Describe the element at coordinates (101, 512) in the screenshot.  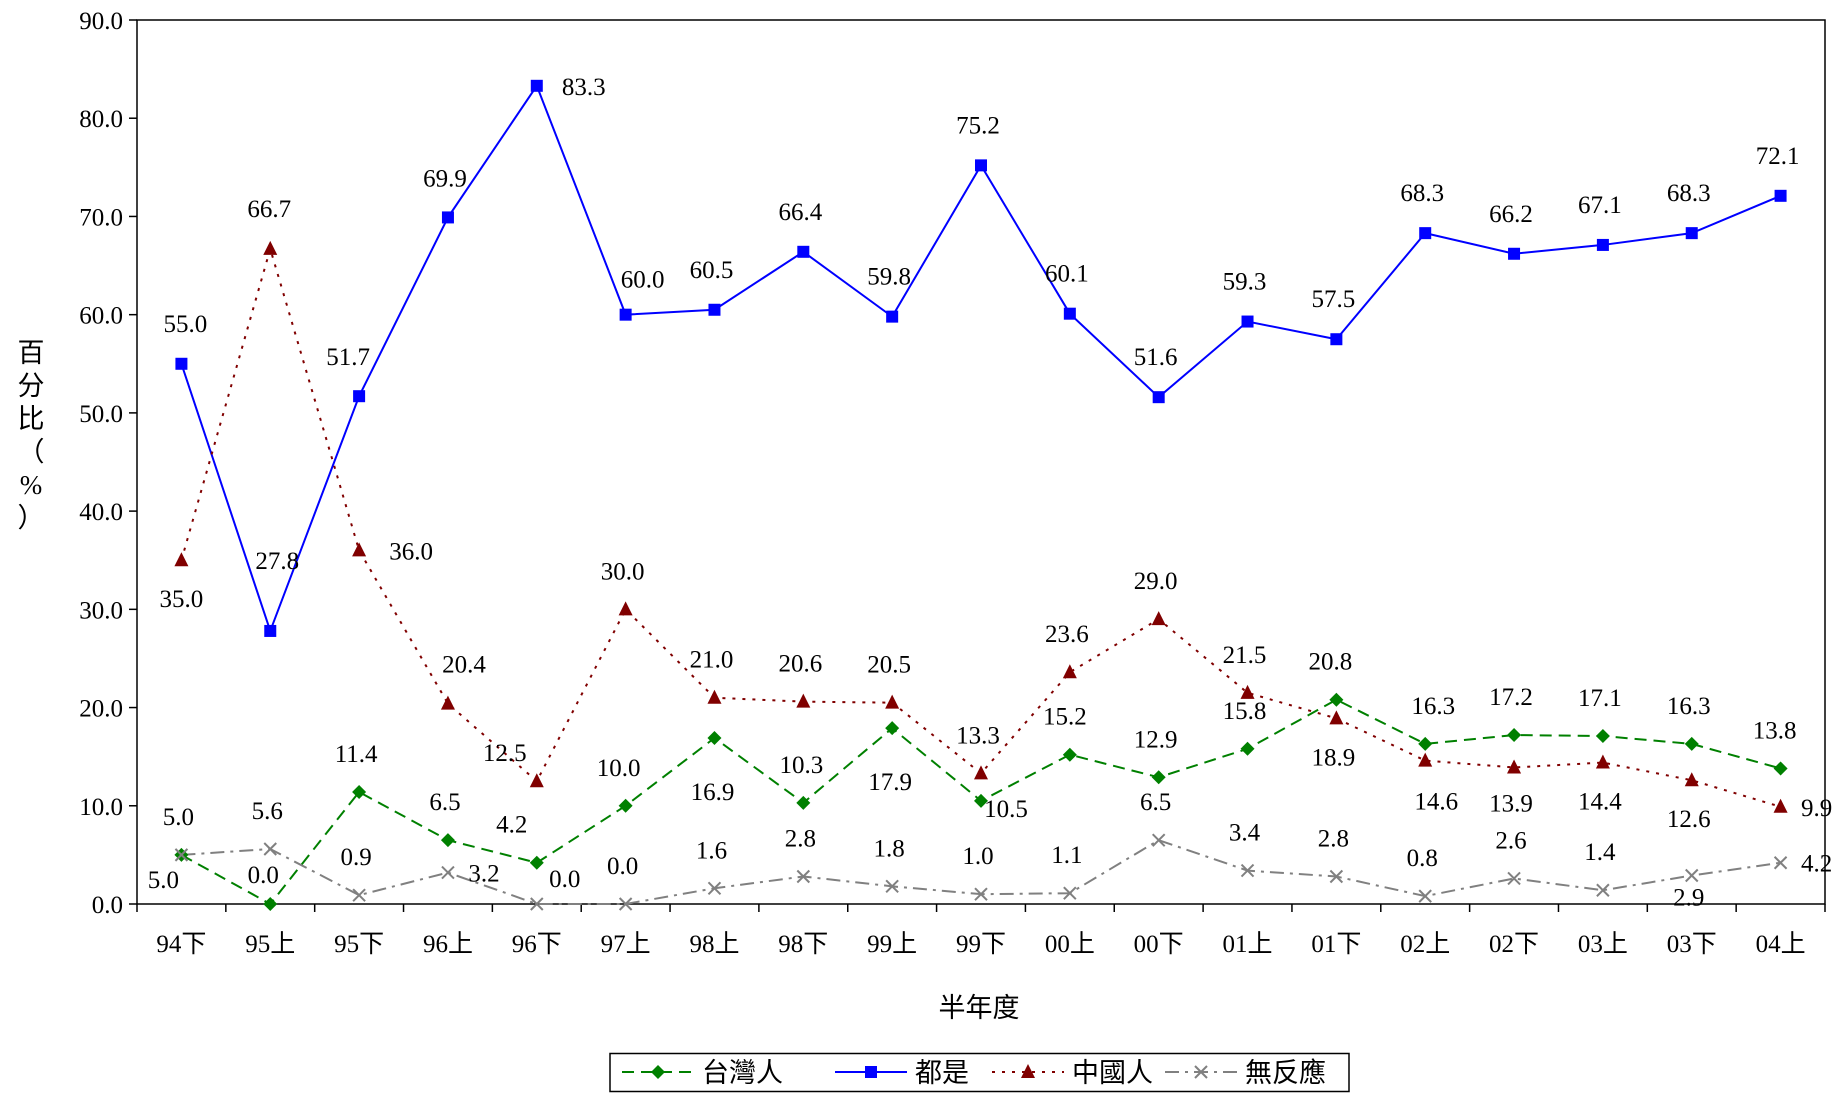
I see `y-tick-label: 40.0` at that location.